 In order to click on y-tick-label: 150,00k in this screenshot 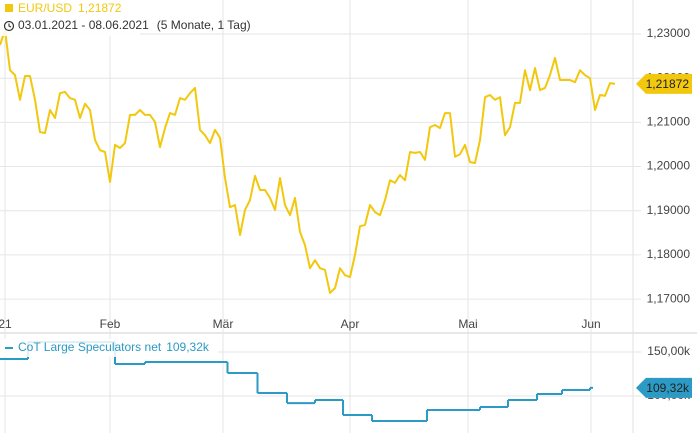, I will do `click(669, 351)`.